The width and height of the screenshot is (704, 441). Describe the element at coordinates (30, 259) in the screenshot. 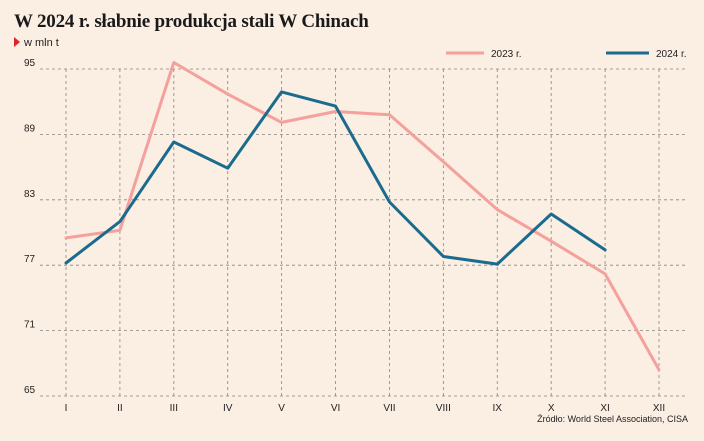

I see `y-tick-label: 77` at that location.